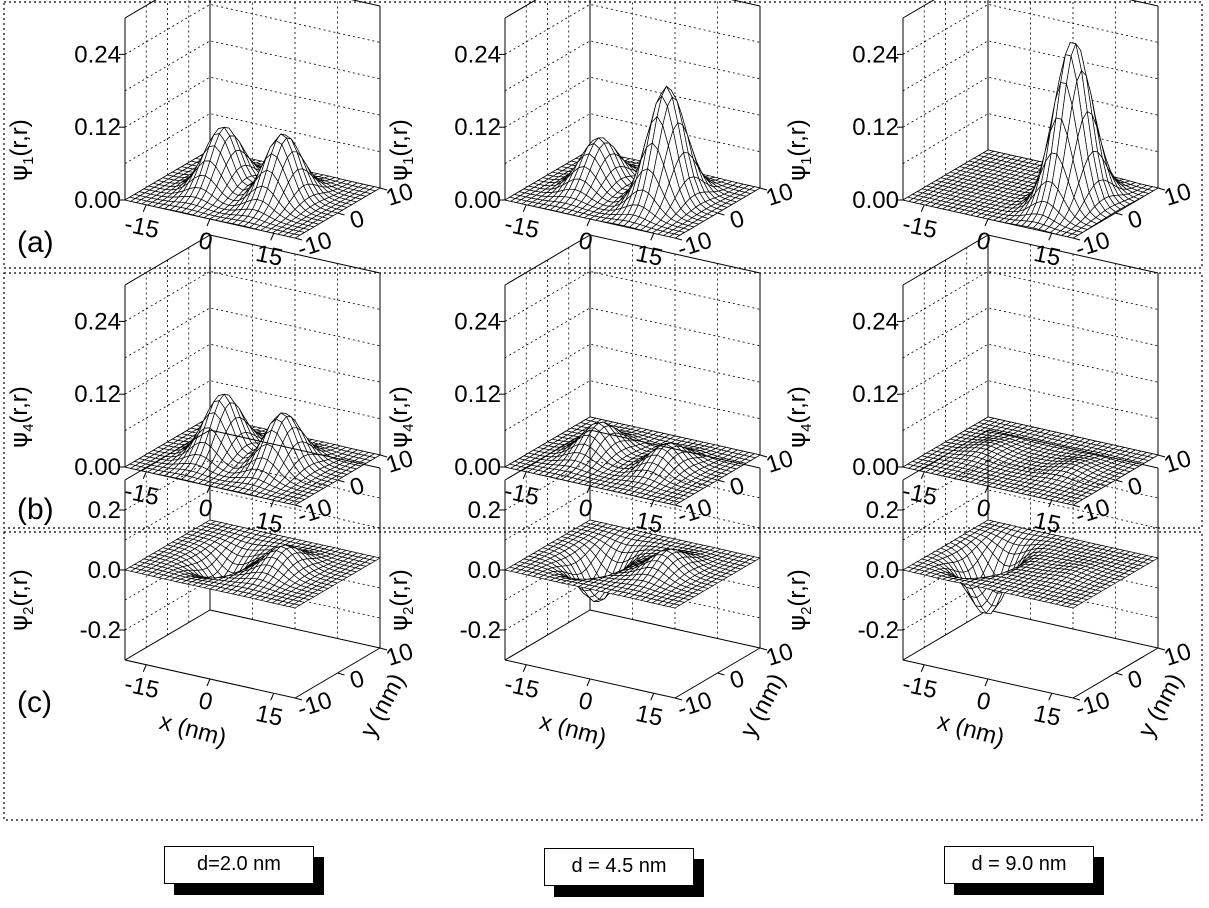 This screenshot has height=908, width=1209. What do you see at coordinates (401, 600) in the screenshot?
I see `z-axis-label: ψ2(r,r)` at bounding box center [401, 600].